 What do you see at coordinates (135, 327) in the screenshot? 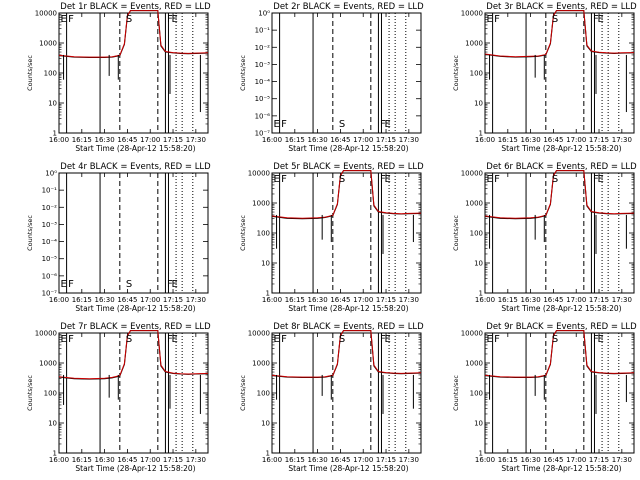
I see `panel-title: Det 7r BLACK = Events, RED = LLD` at bounding box center [135, 327].